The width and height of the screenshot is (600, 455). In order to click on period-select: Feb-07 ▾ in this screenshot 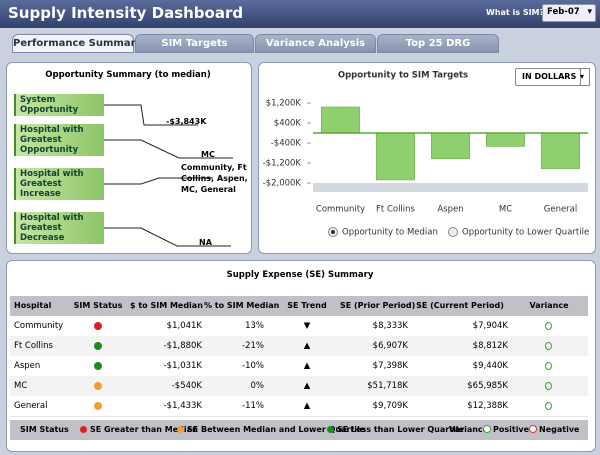, I will do `click(569, 13)`.